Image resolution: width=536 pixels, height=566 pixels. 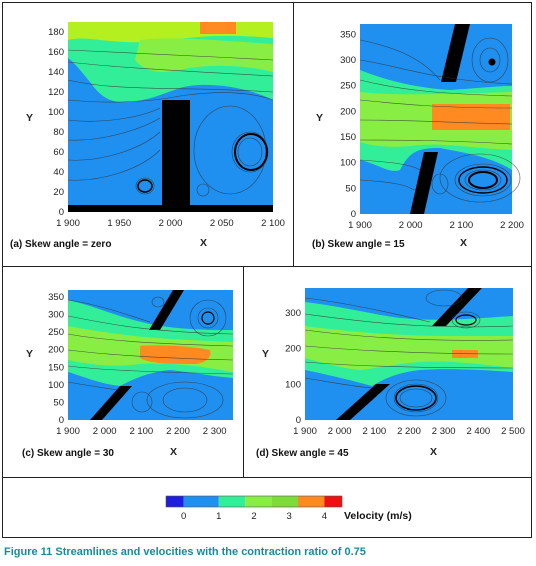 What do you see at coordinates (56, 315) in the screenshot?
I see `panel-c-y-tick: 300` at bounding box center [56, 315].